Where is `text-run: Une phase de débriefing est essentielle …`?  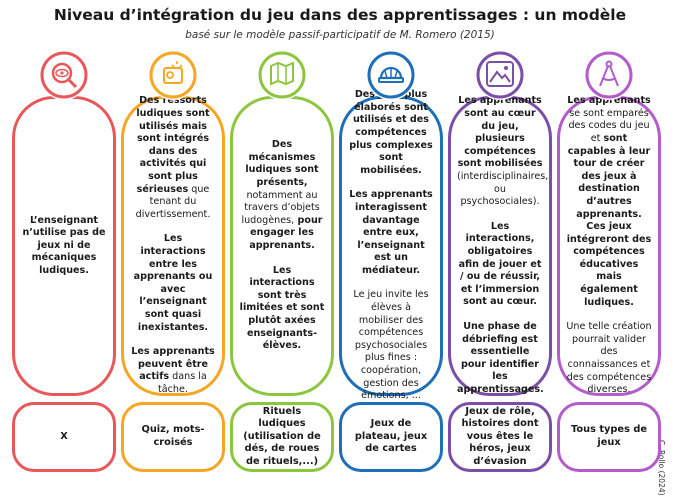 text-run: Une phase de débriefing est essentielle … is located at coordinates (500, 357).